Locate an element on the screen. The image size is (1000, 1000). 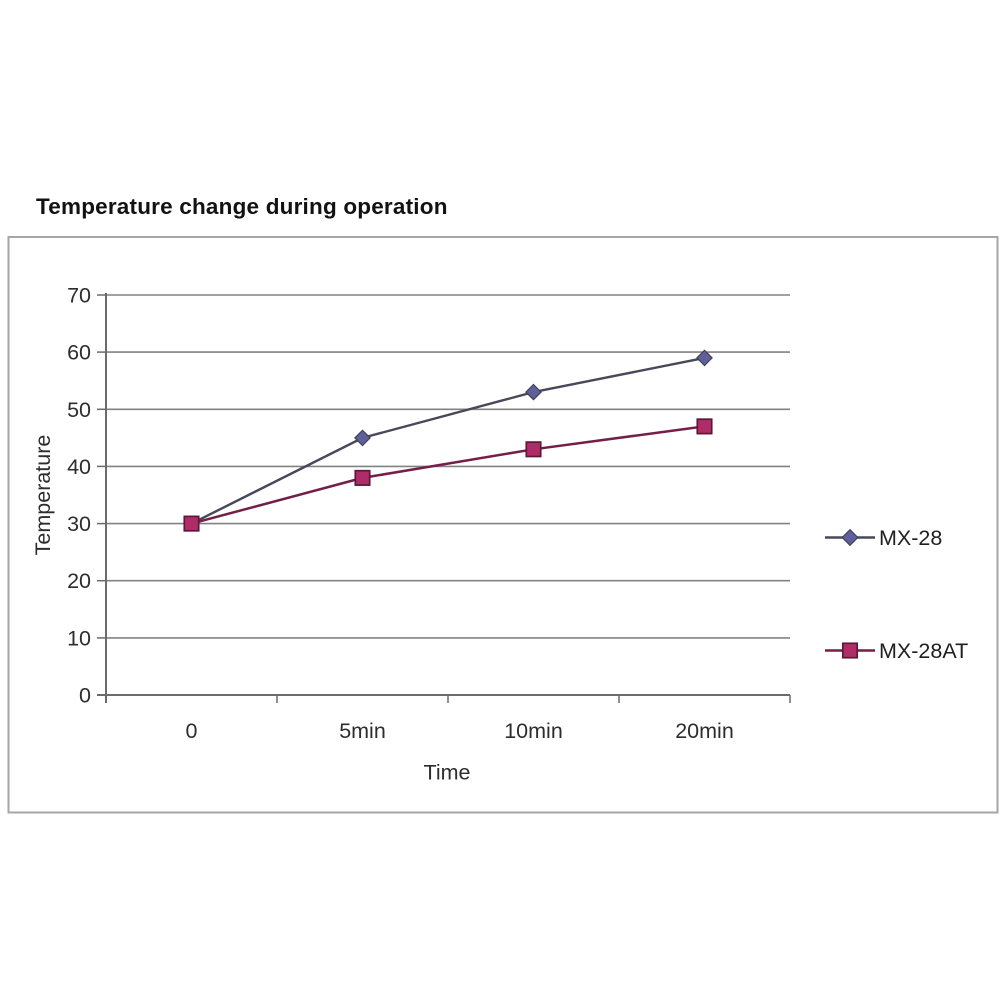
svg-text: Time is located at coordinates (447, 773).